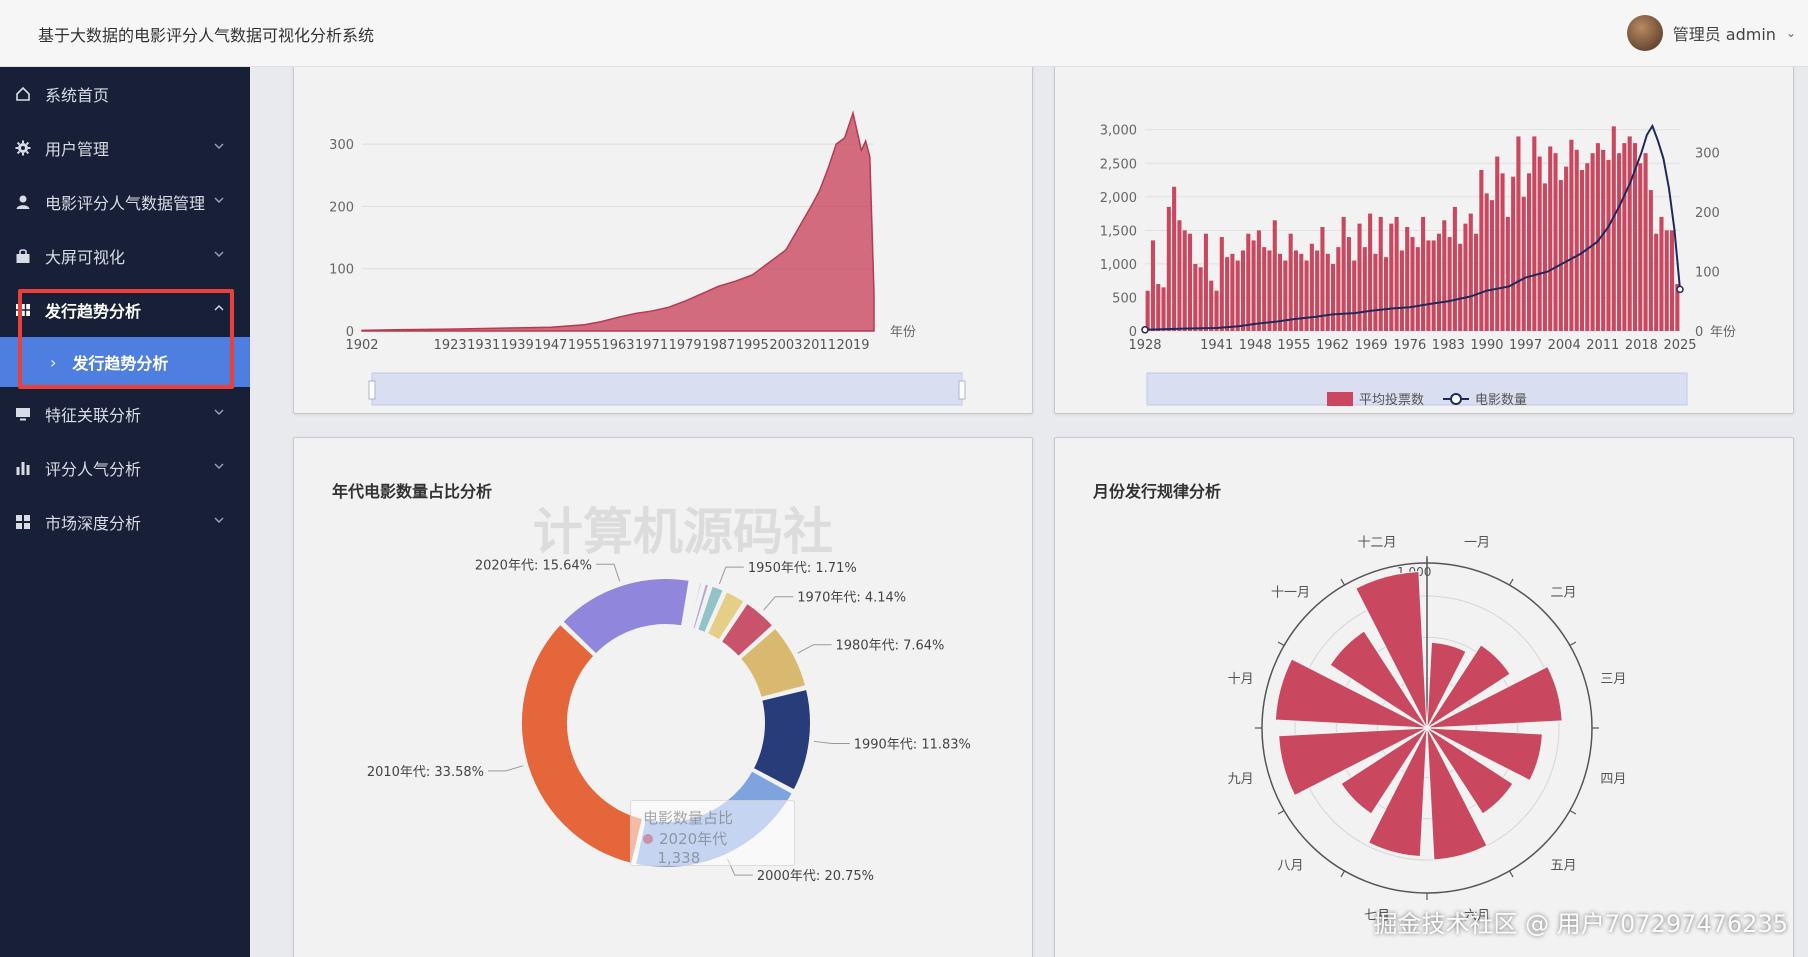 The width and height of the screenshot is (1808, 957). What do you see at coordinates (23, 468) in the screenshot?
I see `bar-chart-icon` at bounding box center [23, 468].